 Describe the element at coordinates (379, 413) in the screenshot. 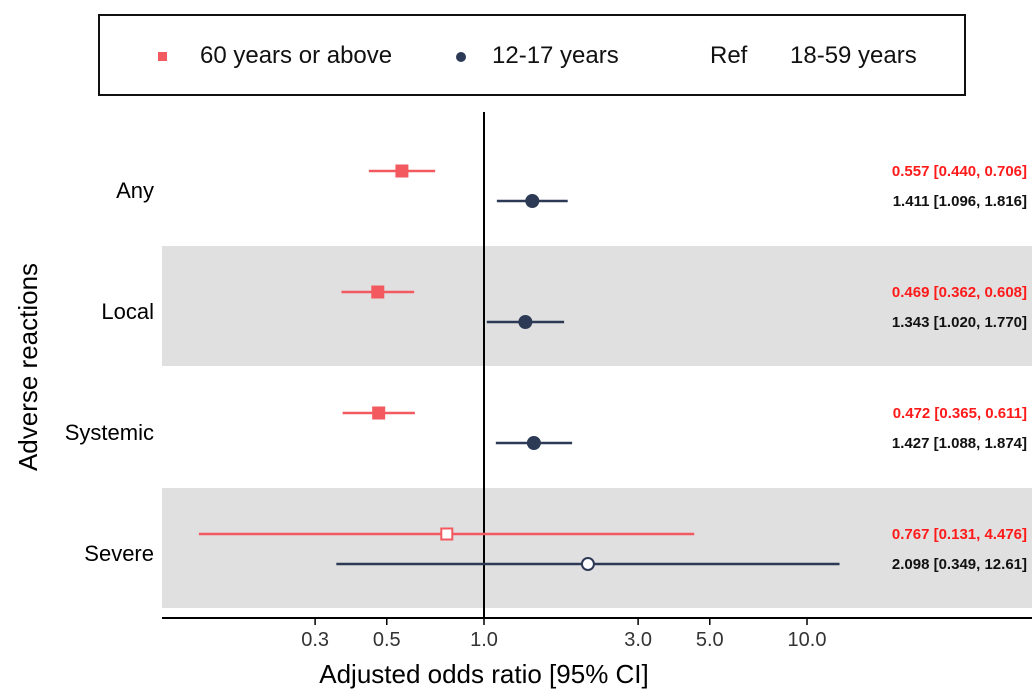

I see `point-square-systemic` at that location.